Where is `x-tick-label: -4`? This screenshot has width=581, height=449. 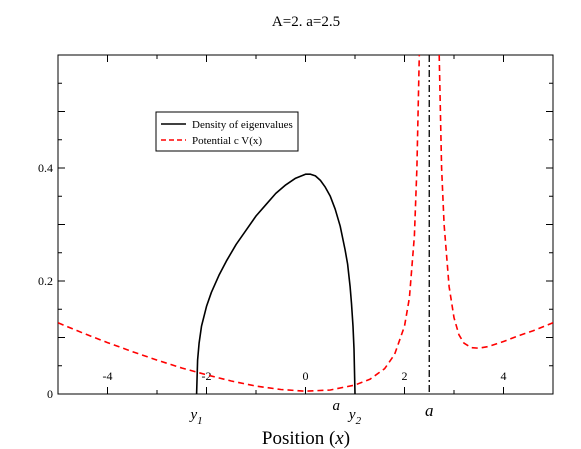
x-tick-label: -4 is located at coordinates (108, 376).